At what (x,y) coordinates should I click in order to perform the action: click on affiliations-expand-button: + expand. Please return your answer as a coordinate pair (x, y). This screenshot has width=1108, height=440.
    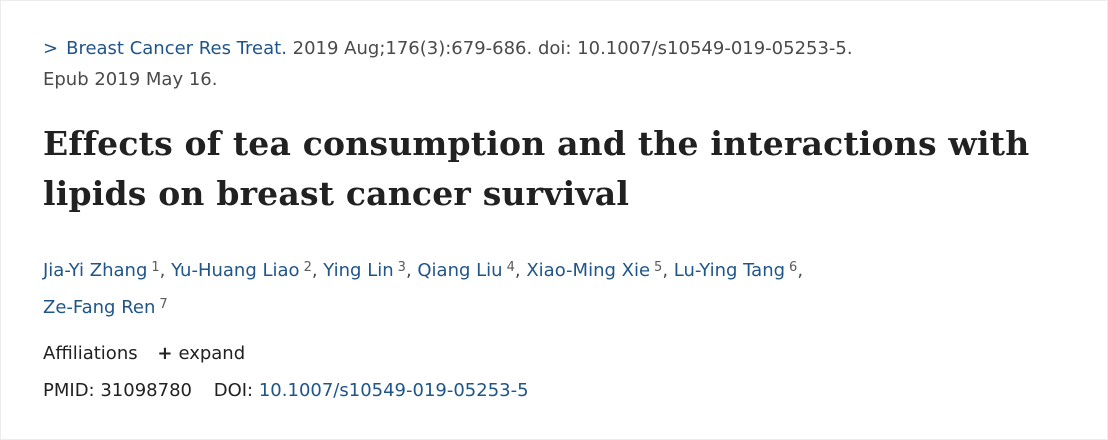
    Looking at the image, I should click on (201, 353).